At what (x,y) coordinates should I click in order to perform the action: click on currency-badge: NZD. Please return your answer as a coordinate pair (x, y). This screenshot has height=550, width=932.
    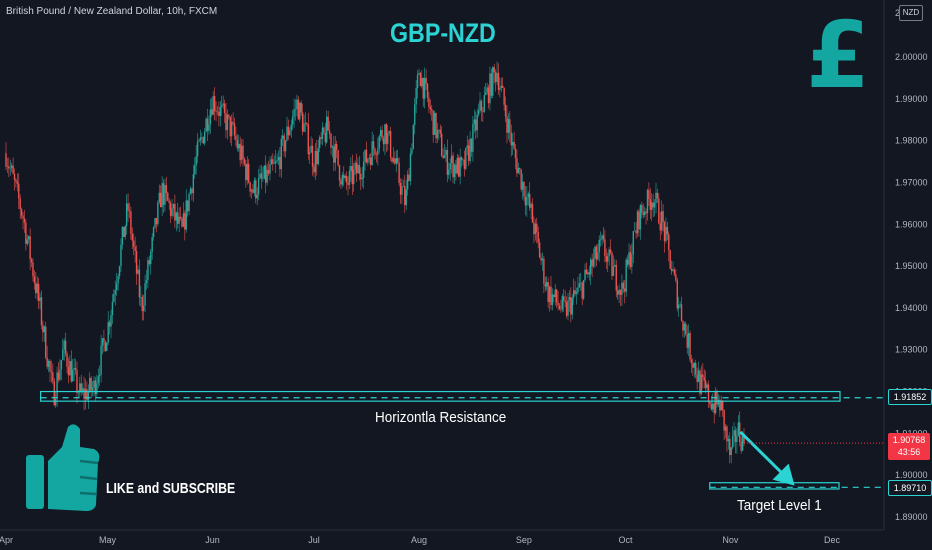
    Looking at the image, I should click on (911, 13).